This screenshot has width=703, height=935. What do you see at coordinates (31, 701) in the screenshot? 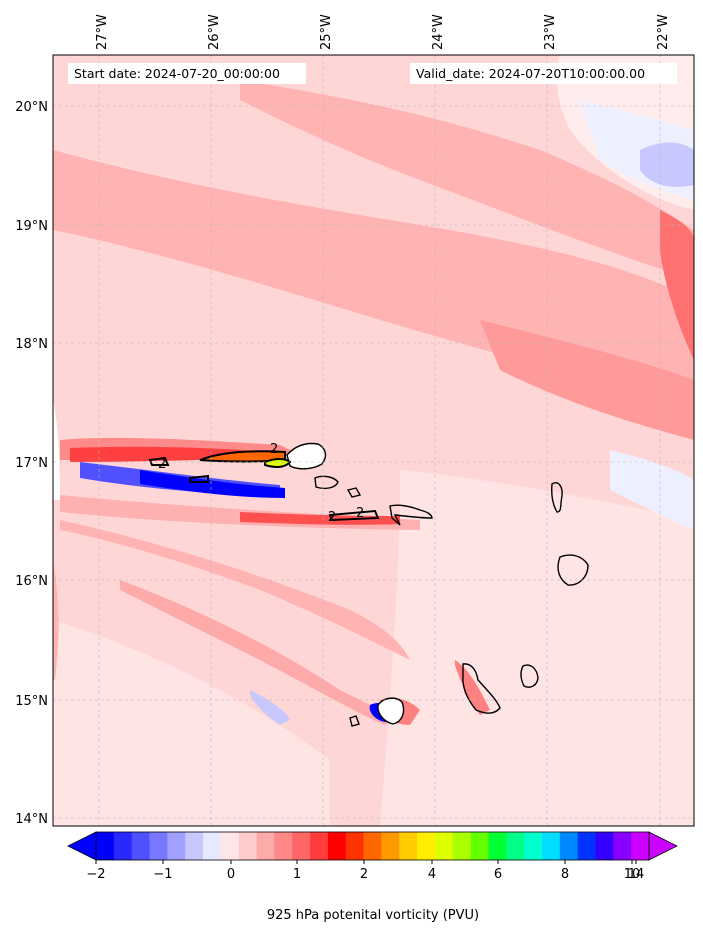
I see `lat-label: 15°N` at bounding box center [31, 701].